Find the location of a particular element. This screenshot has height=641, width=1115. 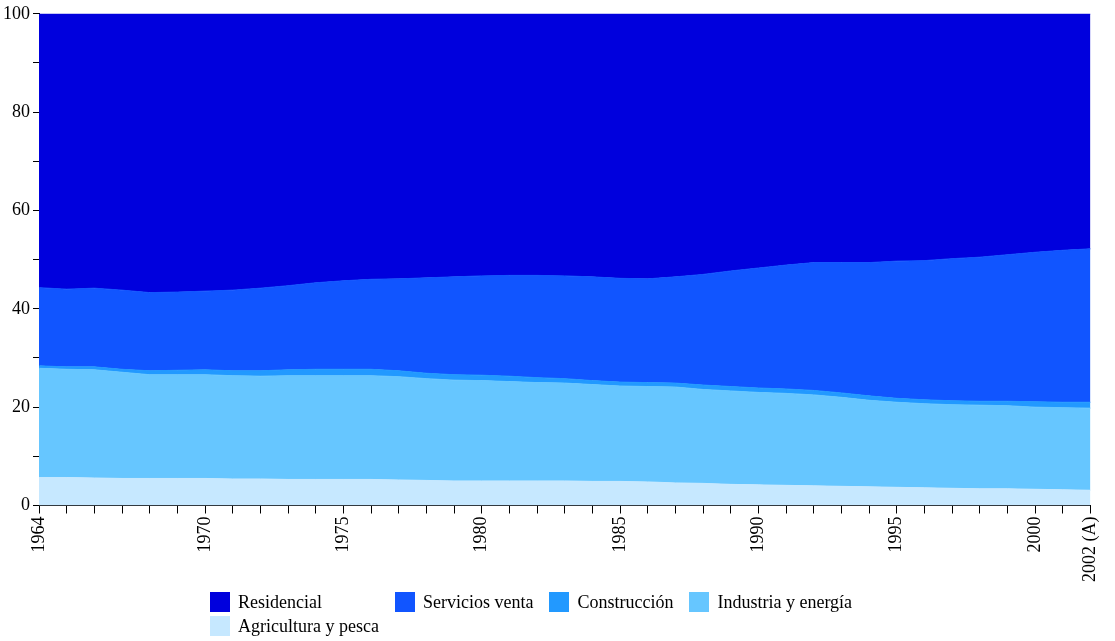

y-tick-label: 40 is located at coordinates (21, 307).